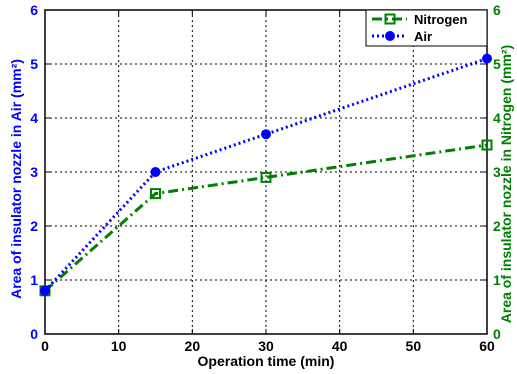 The image size is (517, 374). Describe the element at coordinates (34, 226) in the screenshot. I see `y-tick-label-left: 2` at that location.